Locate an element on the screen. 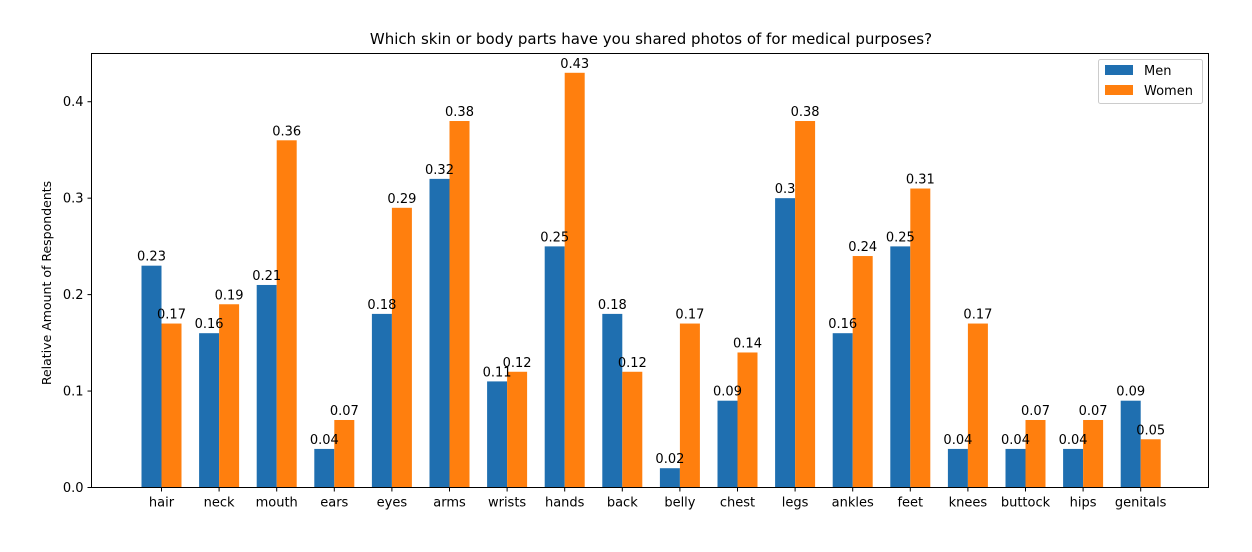  data-label-women-chest: 0.14 is located at coordinates (747, 343).